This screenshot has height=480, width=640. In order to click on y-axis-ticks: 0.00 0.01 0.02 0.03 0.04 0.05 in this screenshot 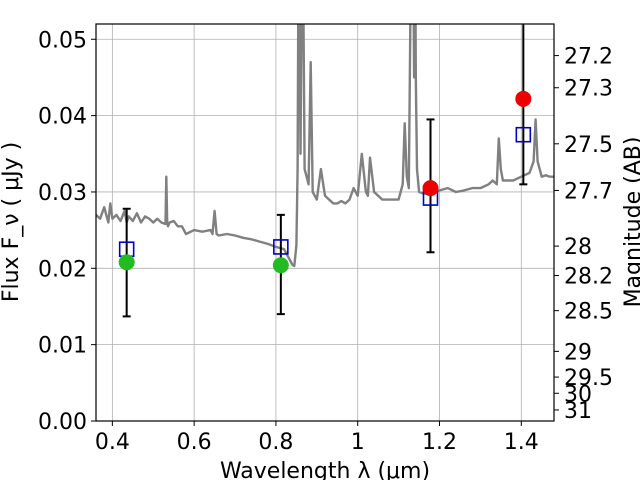, I will do `click(67, 231)`.